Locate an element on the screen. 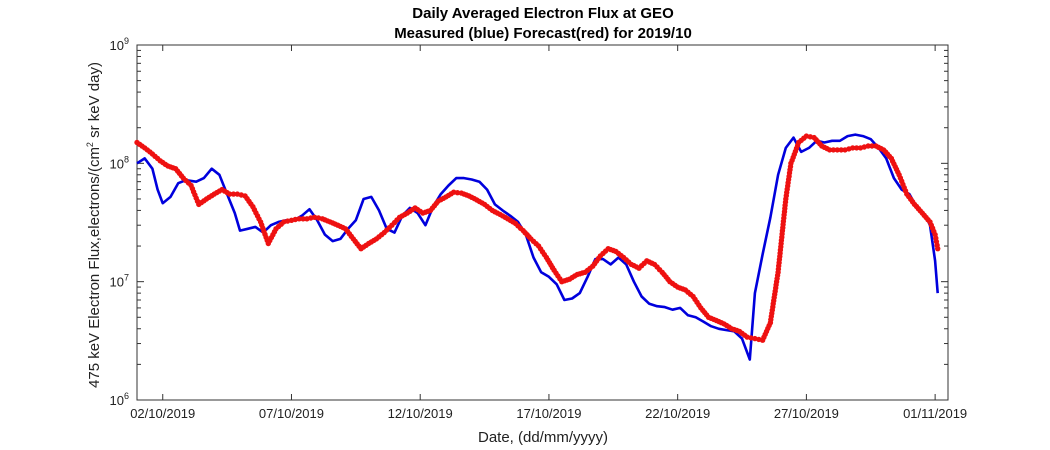  y-tick-label: 10⁷ is located at coordinates (119, 281).